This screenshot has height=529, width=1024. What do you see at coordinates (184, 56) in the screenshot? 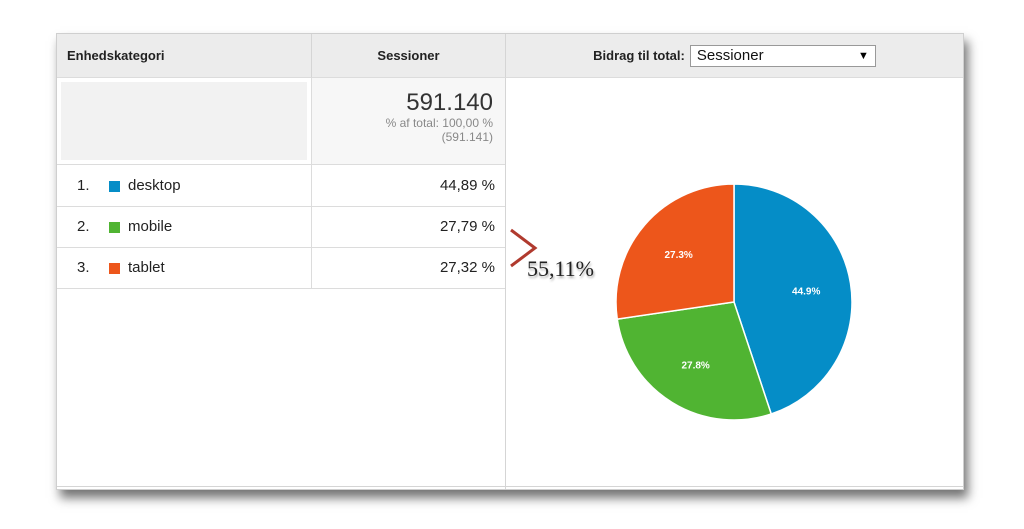
I see `dimension-header: Enhedskategori` at bounding box center [184, 56].